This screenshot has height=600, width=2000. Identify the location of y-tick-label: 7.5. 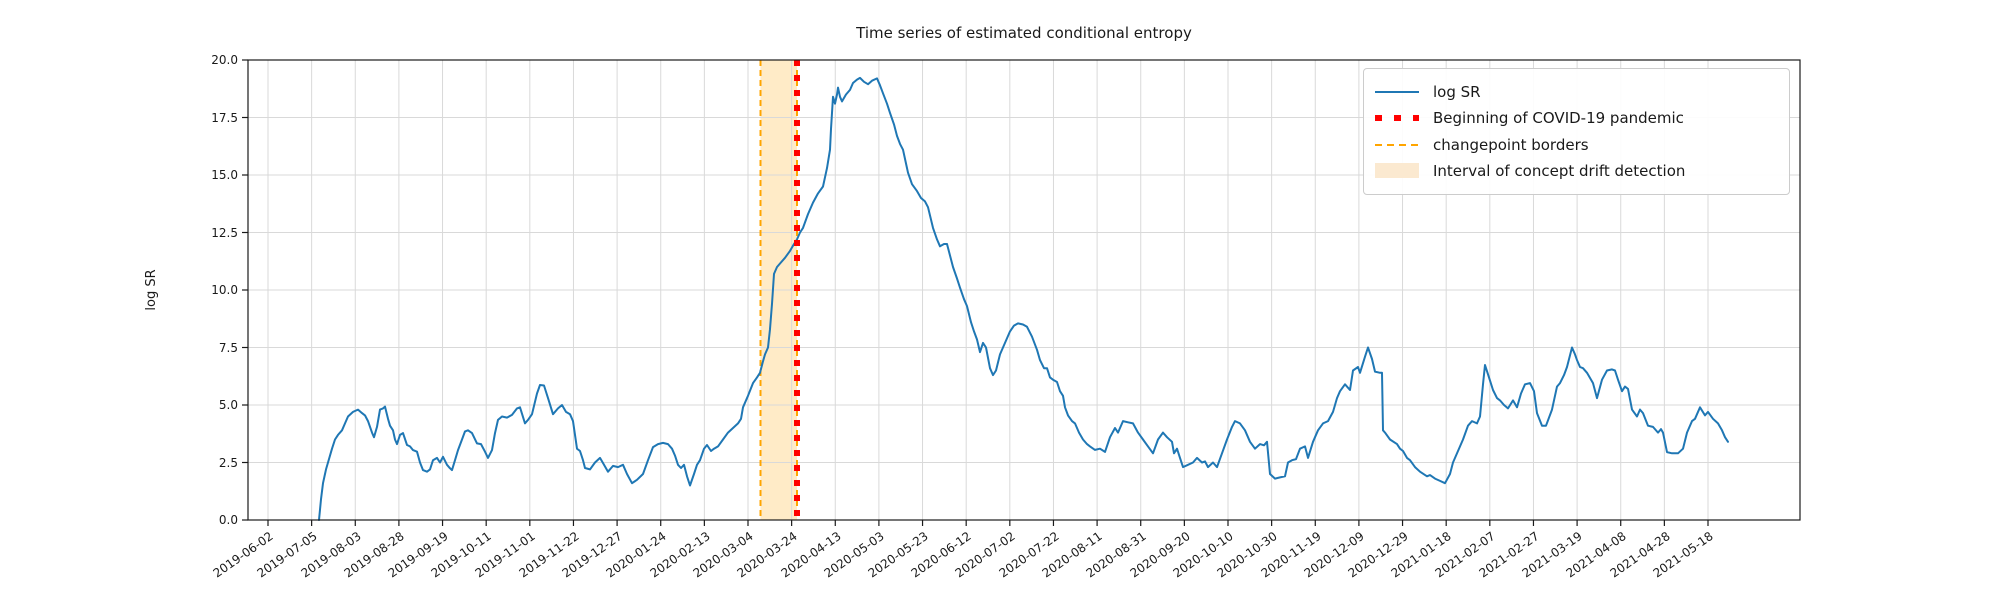
(228, 347).